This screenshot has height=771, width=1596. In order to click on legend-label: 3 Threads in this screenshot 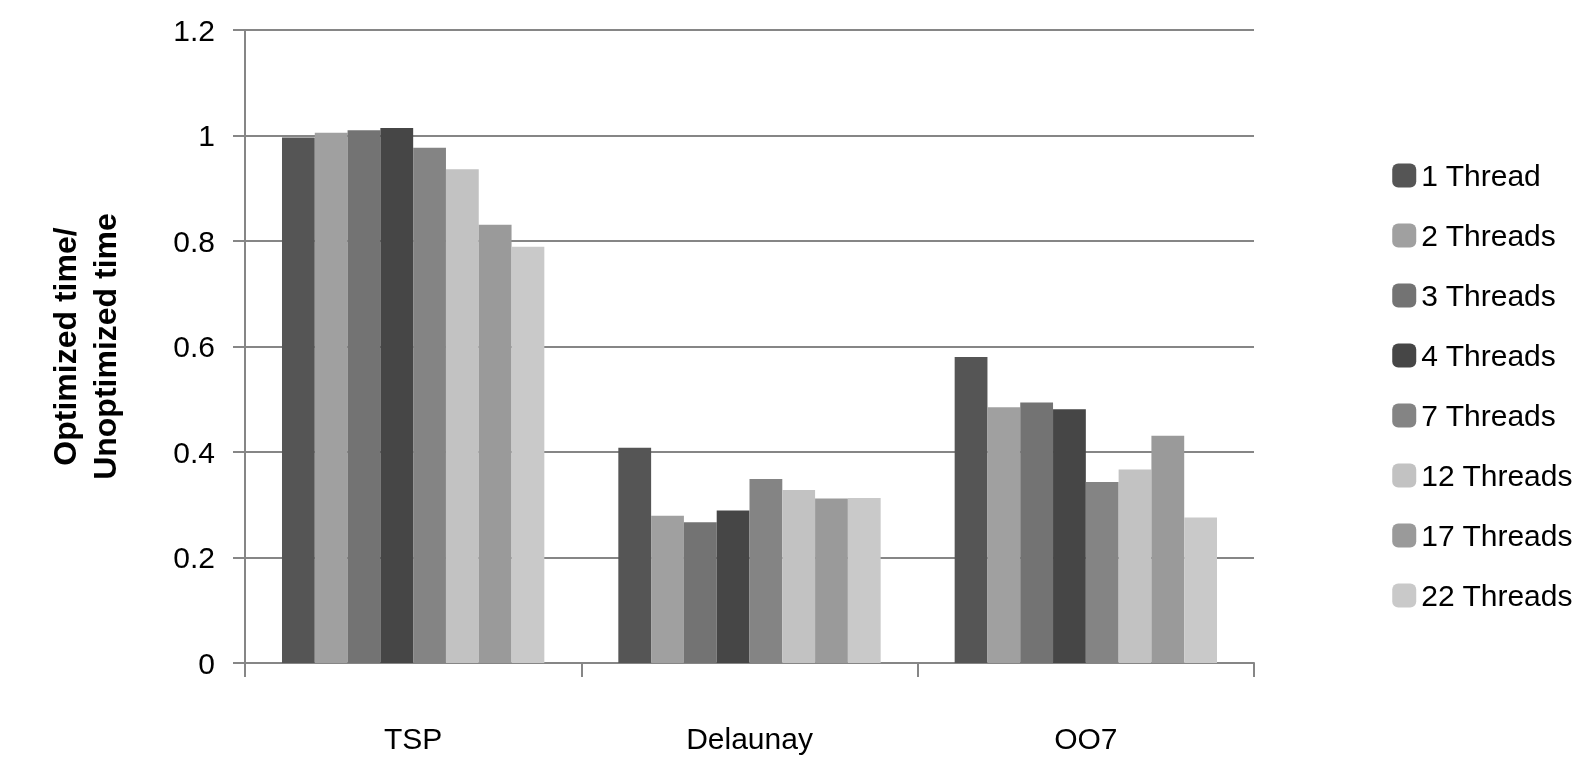, I will do `click(1488, 295)`.